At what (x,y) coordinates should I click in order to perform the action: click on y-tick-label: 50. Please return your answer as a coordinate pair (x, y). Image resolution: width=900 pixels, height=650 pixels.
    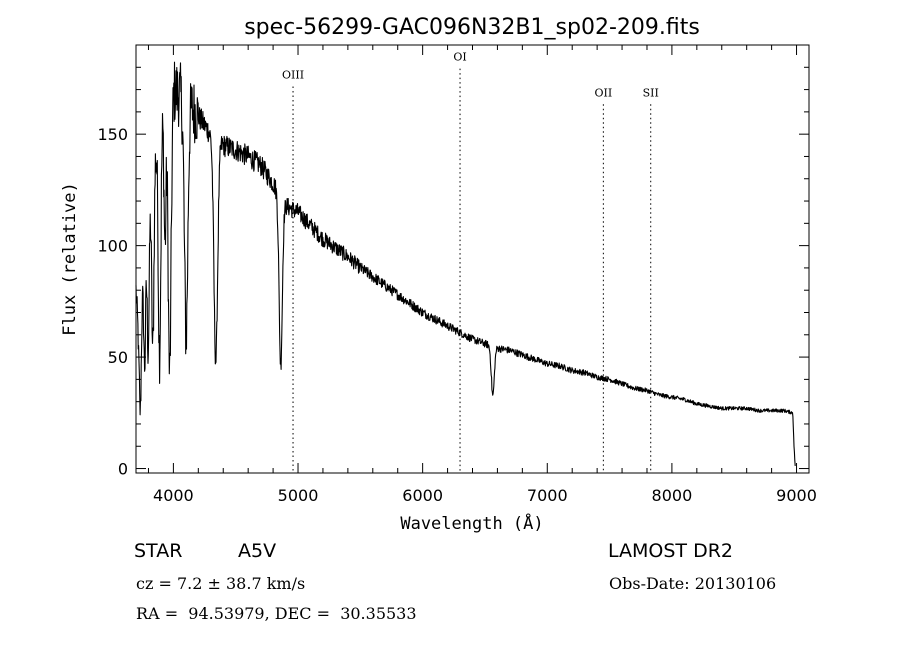
    Looking at the image, I should click on (118, 357).